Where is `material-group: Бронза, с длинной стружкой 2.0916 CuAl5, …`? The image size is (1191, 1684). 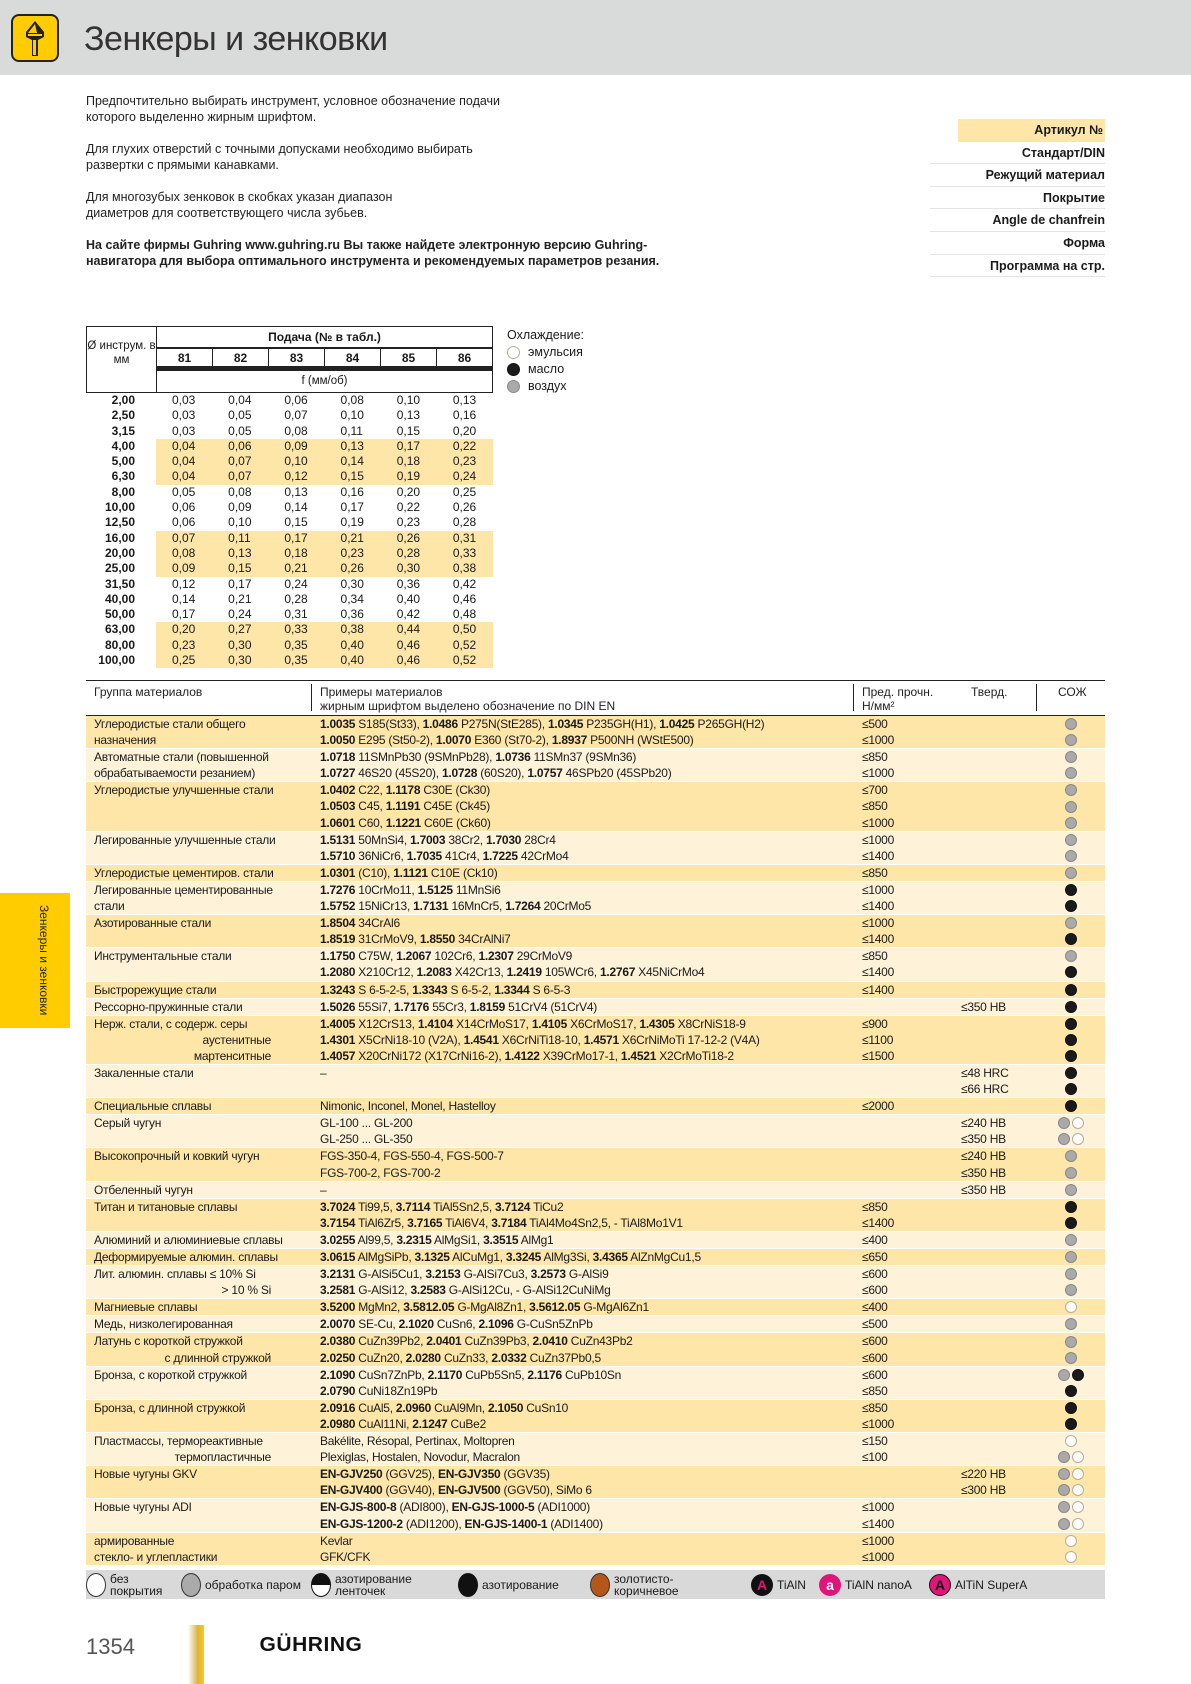 material-group: Бронза, с длинной стружкой 2.0916 CuAl5, … is located at coordinates (595, 1416).